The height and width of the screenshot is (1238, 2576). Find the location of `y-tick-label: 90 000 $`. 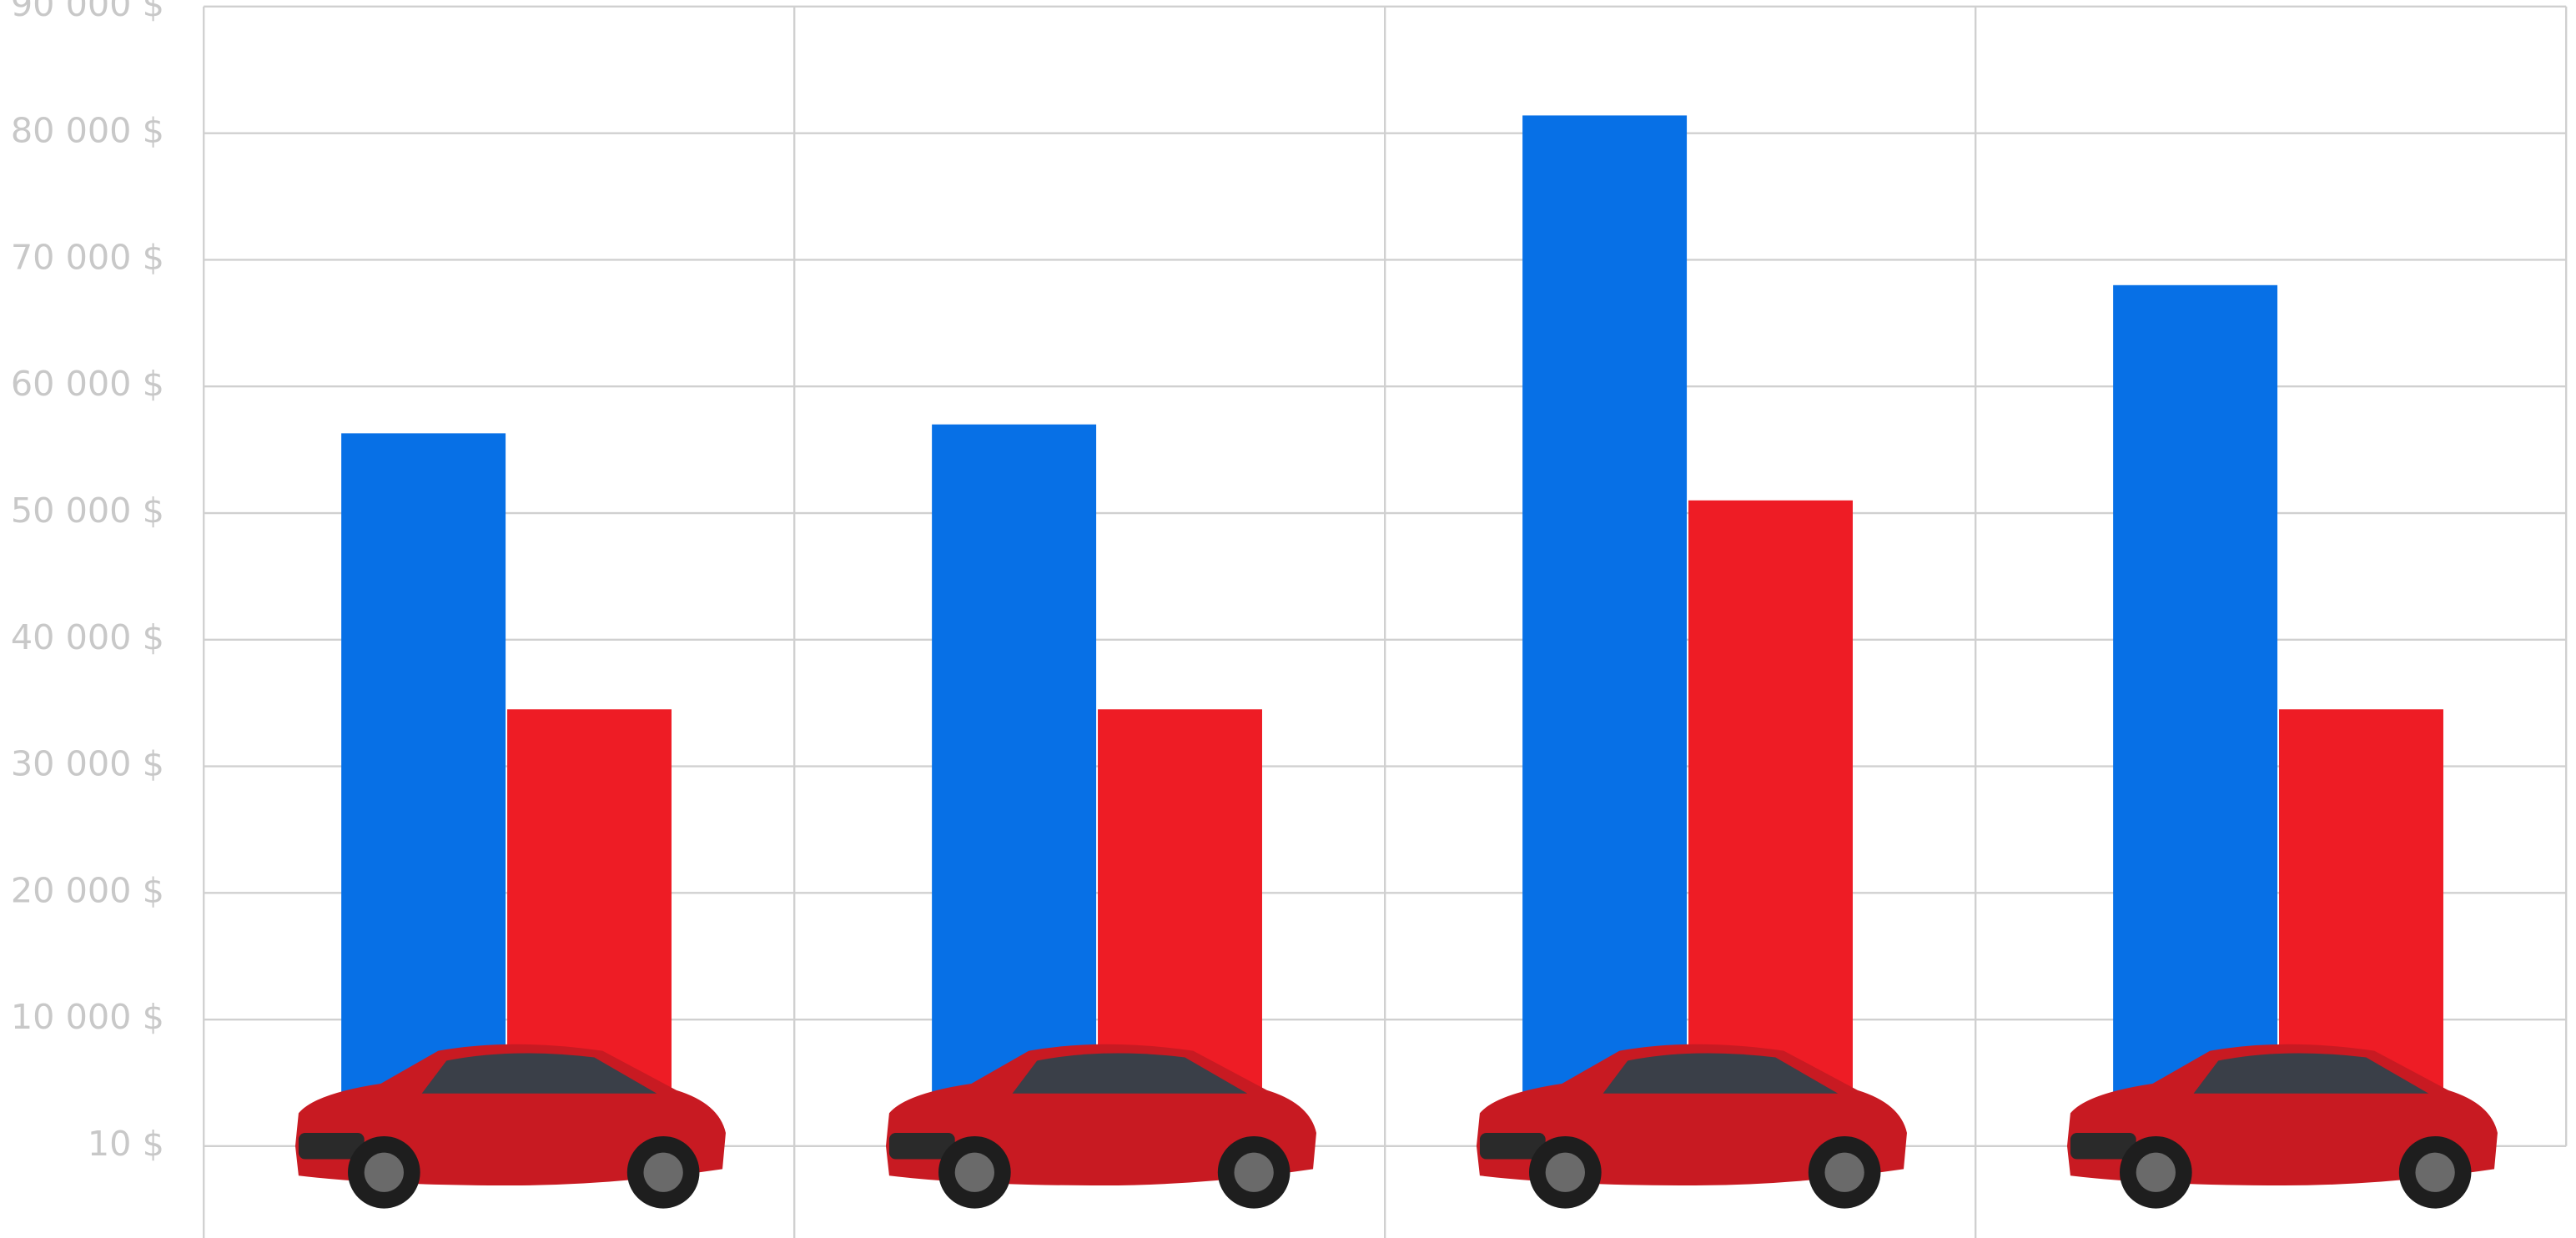

y-tick-label: 90 000 $ is located at coordinates (87, 12).